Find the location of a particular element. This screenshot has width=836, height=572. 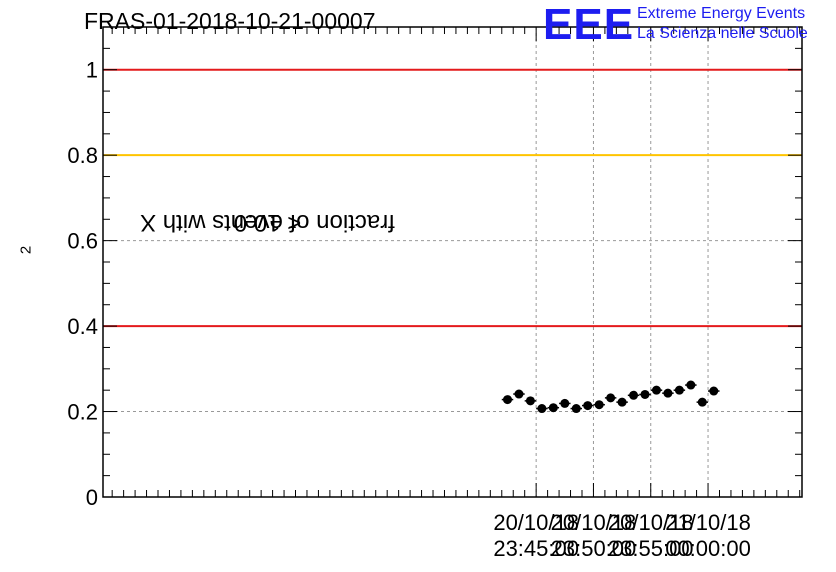

y-axis-label-sup: 2 is located at coordinates (26, 250).